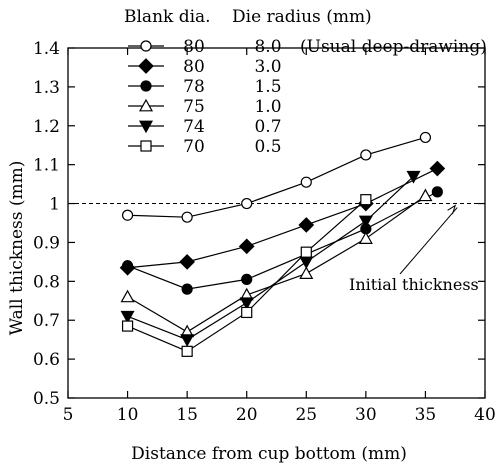 The image size is (497, 470). What do you see at coordinates (306, 415) in the screenshot?
I see `x-tick-label: 25` at bounding box center [306, 415].